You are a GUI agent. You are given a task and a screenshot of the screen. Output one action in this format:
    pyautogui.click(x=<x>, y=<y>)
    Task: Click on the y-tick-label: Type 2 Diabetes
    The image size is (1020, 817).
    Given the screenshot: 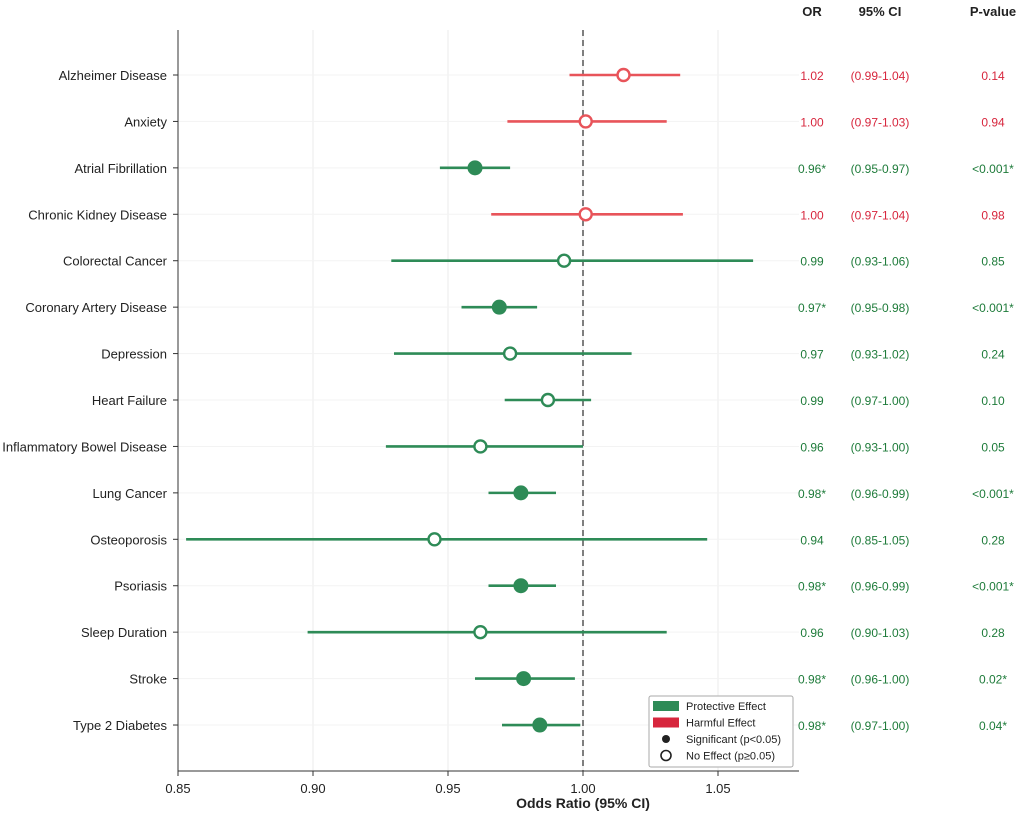 What is the action you would take?
    pyautogui.click(x=120, y=725)
    